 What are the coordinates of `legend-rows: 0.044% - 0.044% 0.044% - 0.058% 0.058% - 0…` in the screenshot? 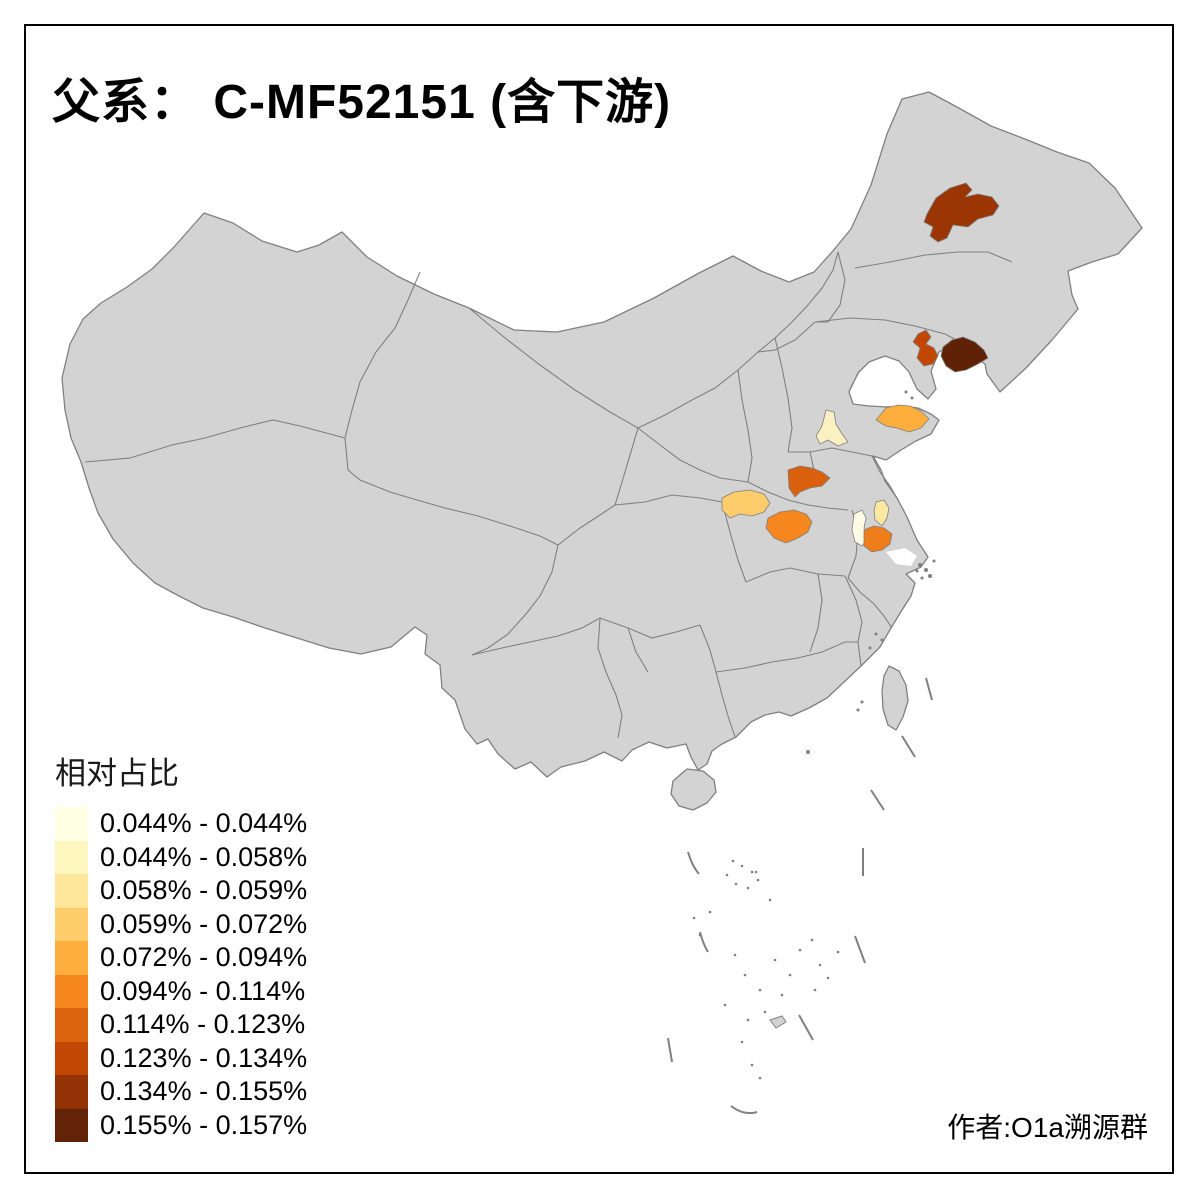 It's located at (181, 974).